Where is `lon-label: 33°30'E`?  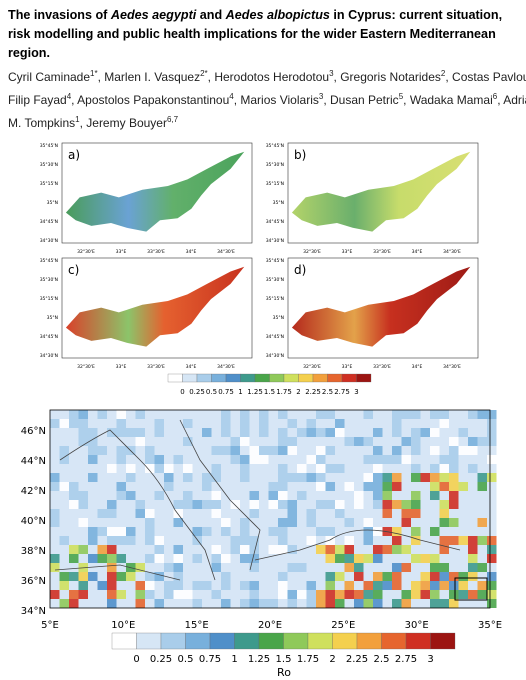
lon-label: 33°30'E is located at coordinates (156, 367).